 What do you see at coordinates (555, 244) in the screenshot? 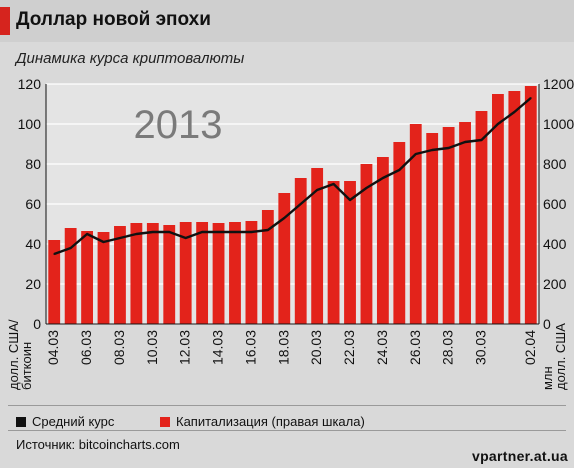
I see `y-right-tick-label: 400` at bounding box center [555, 244].